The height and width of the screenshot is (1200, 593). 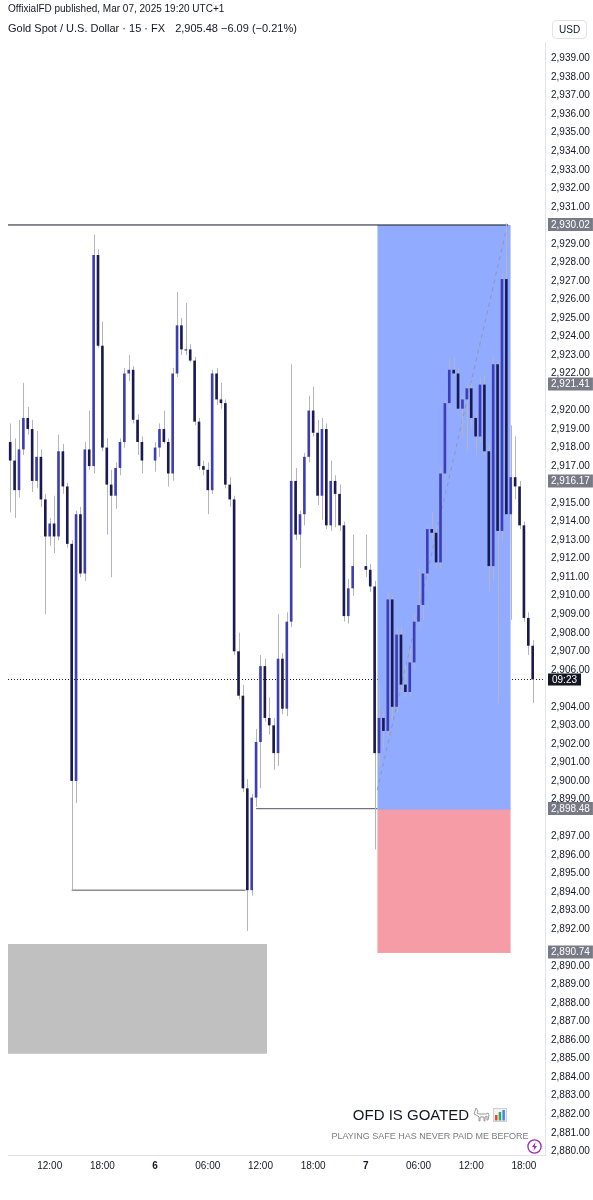 What do you see at coordinates (571, 169) in the screenshot?
I see `y-tick-label: 2,933.00` at bounding box center [571, 169].